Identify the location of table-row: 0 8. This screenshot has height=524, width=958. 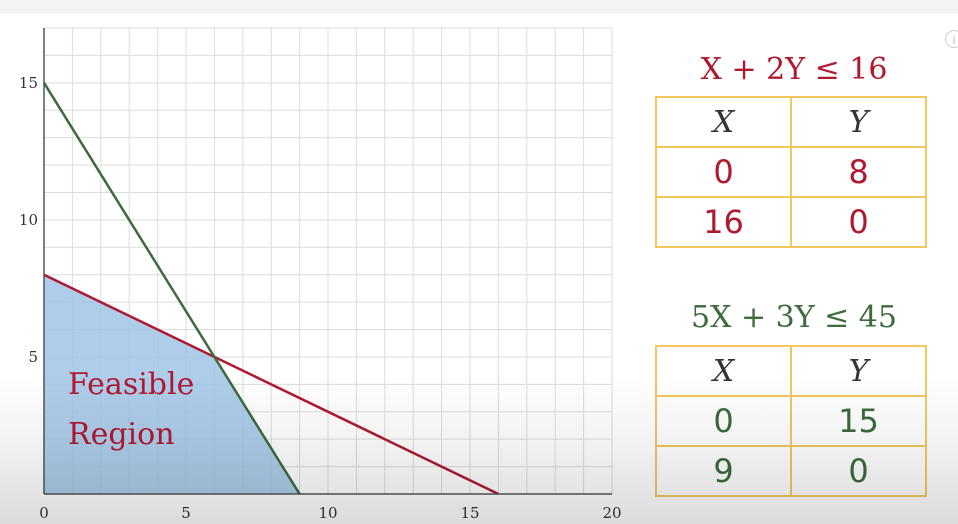
(791, 172).